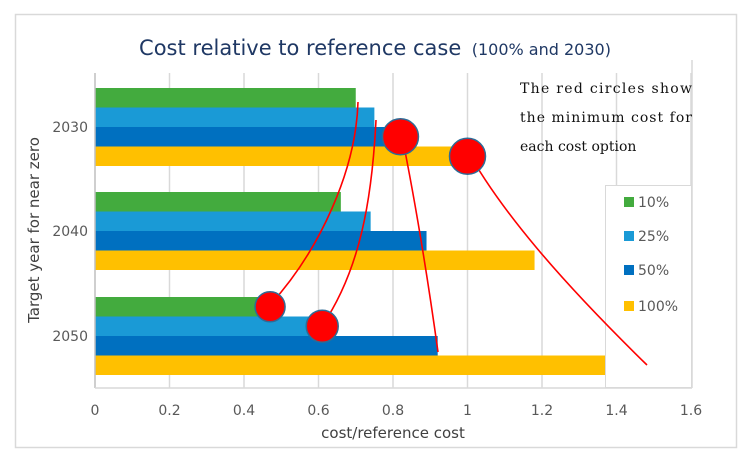 Image resolution: width=750 pixels, height=462 pixels. What do you see at coordinates (371, 365) in the screenshot?
I see `bar-2050-100pct` at bounding box center [371, 365].